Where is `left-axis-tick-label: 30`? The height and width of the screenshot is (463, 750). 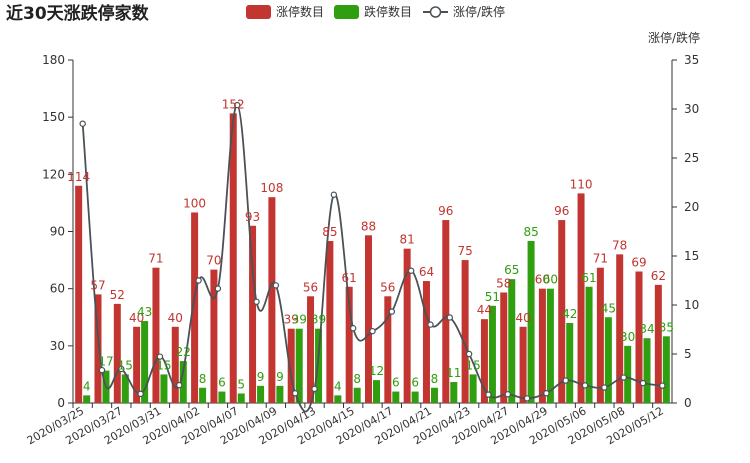
left-axis-tick-label: 30 is located at coordinates (57, 346).